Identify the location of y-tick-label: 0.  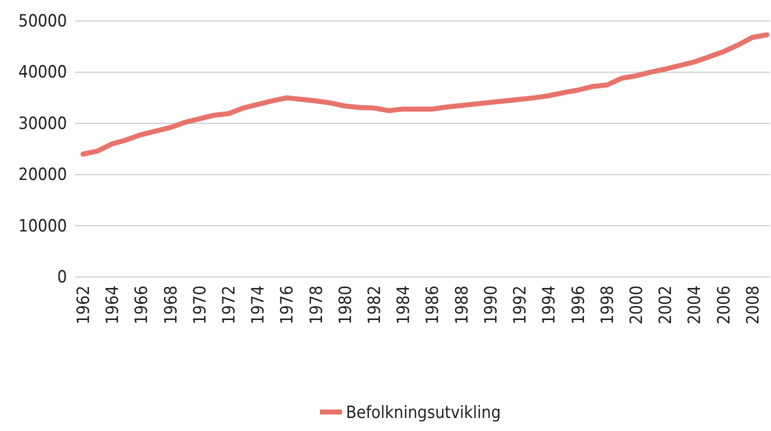
(62, 277).